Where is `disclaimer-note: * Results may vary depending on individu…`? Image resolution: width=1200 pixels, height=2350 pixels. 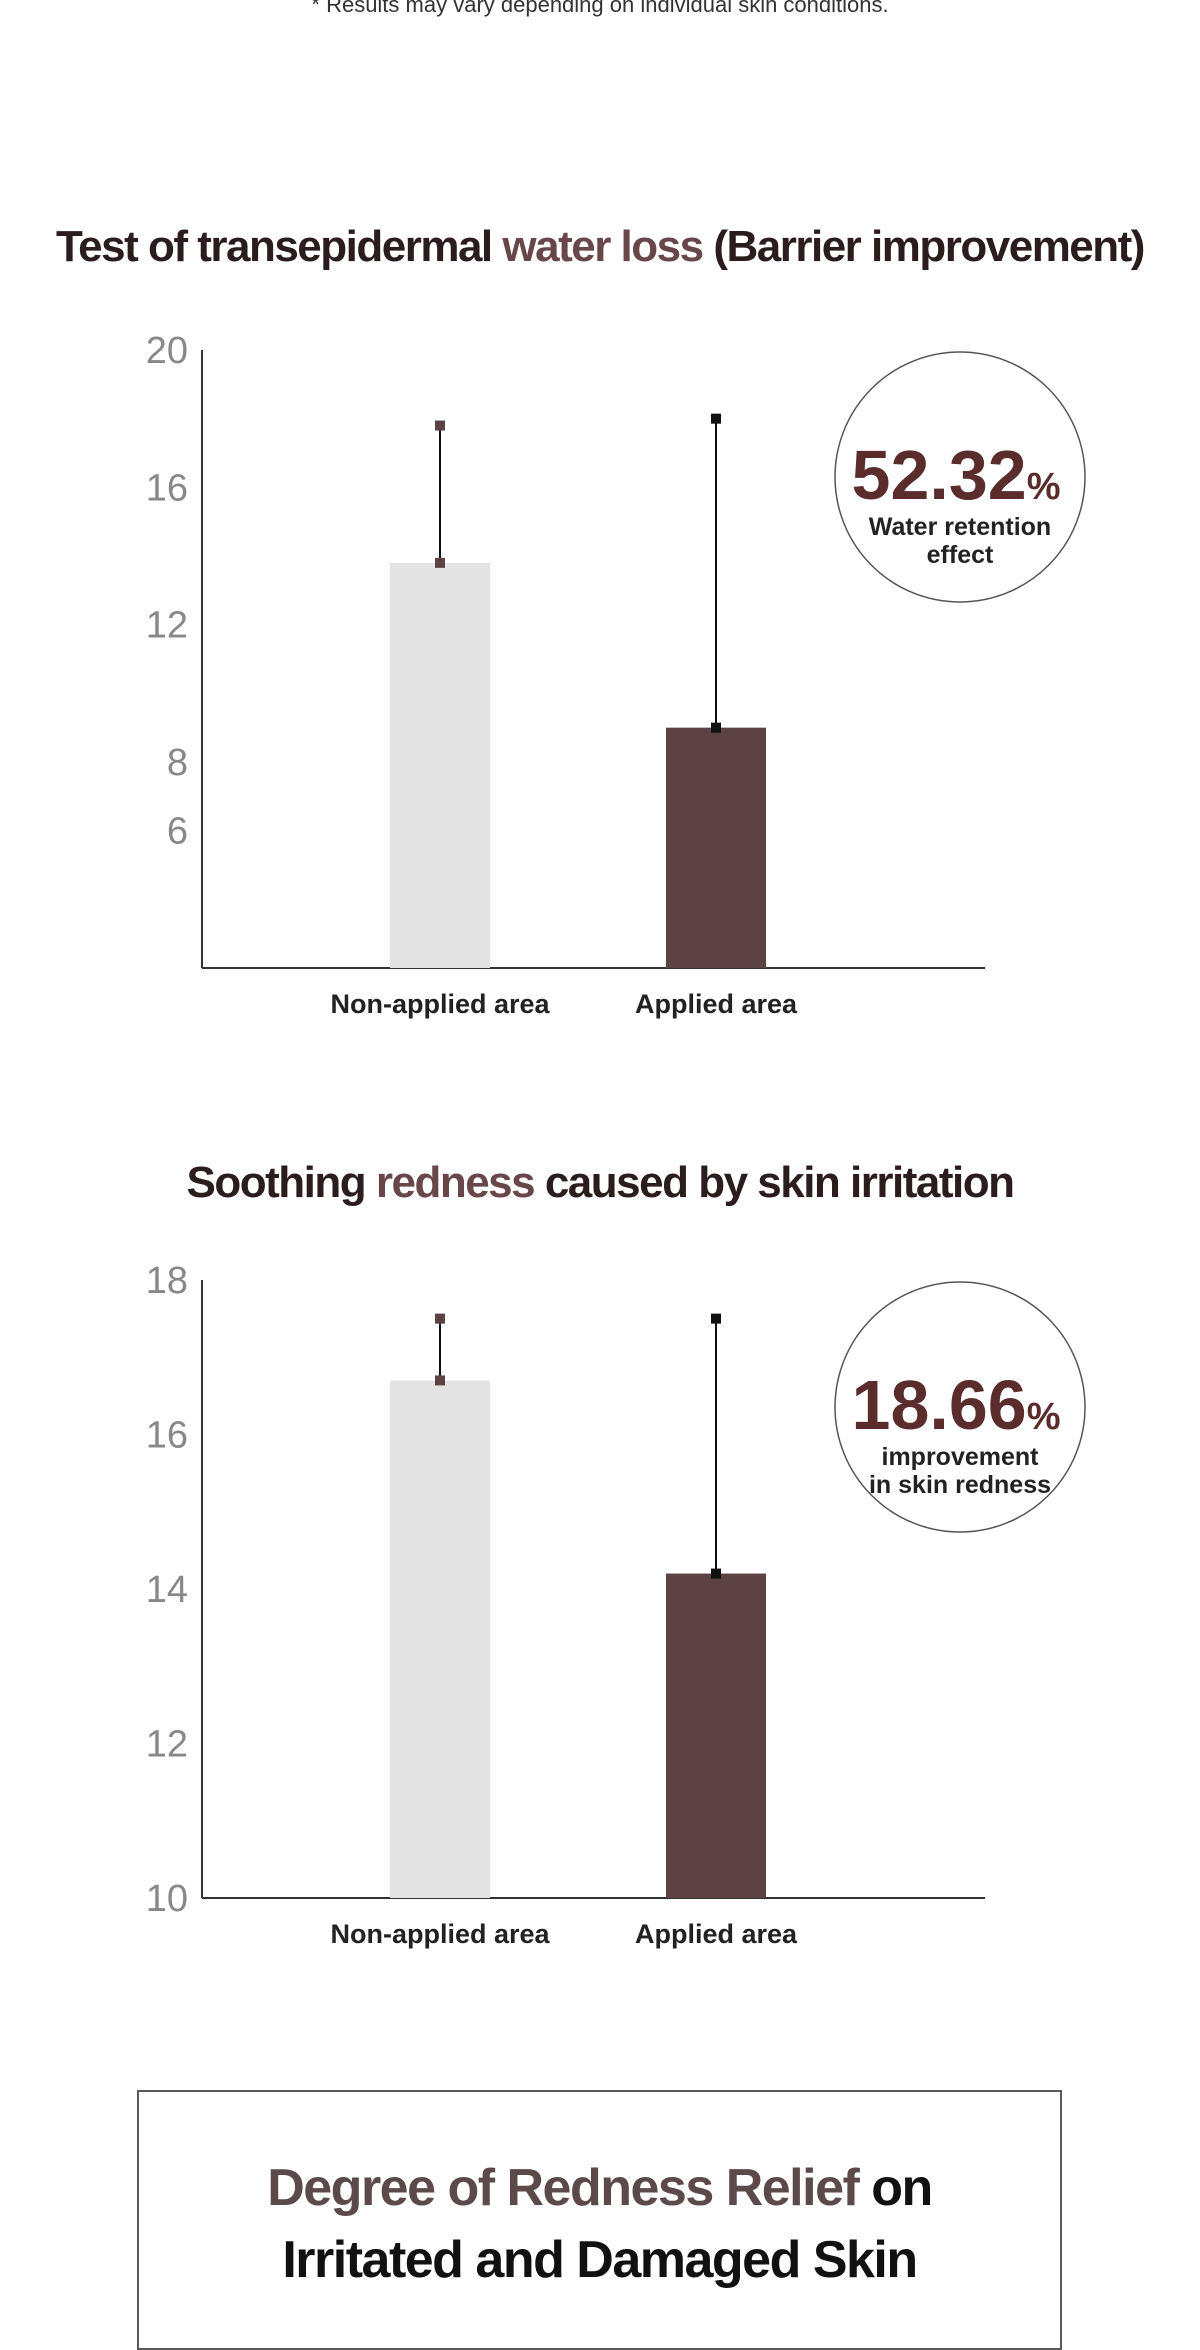
disclaimer-note: * Results may vary depending on individu… is located at coordinates (600, 8).